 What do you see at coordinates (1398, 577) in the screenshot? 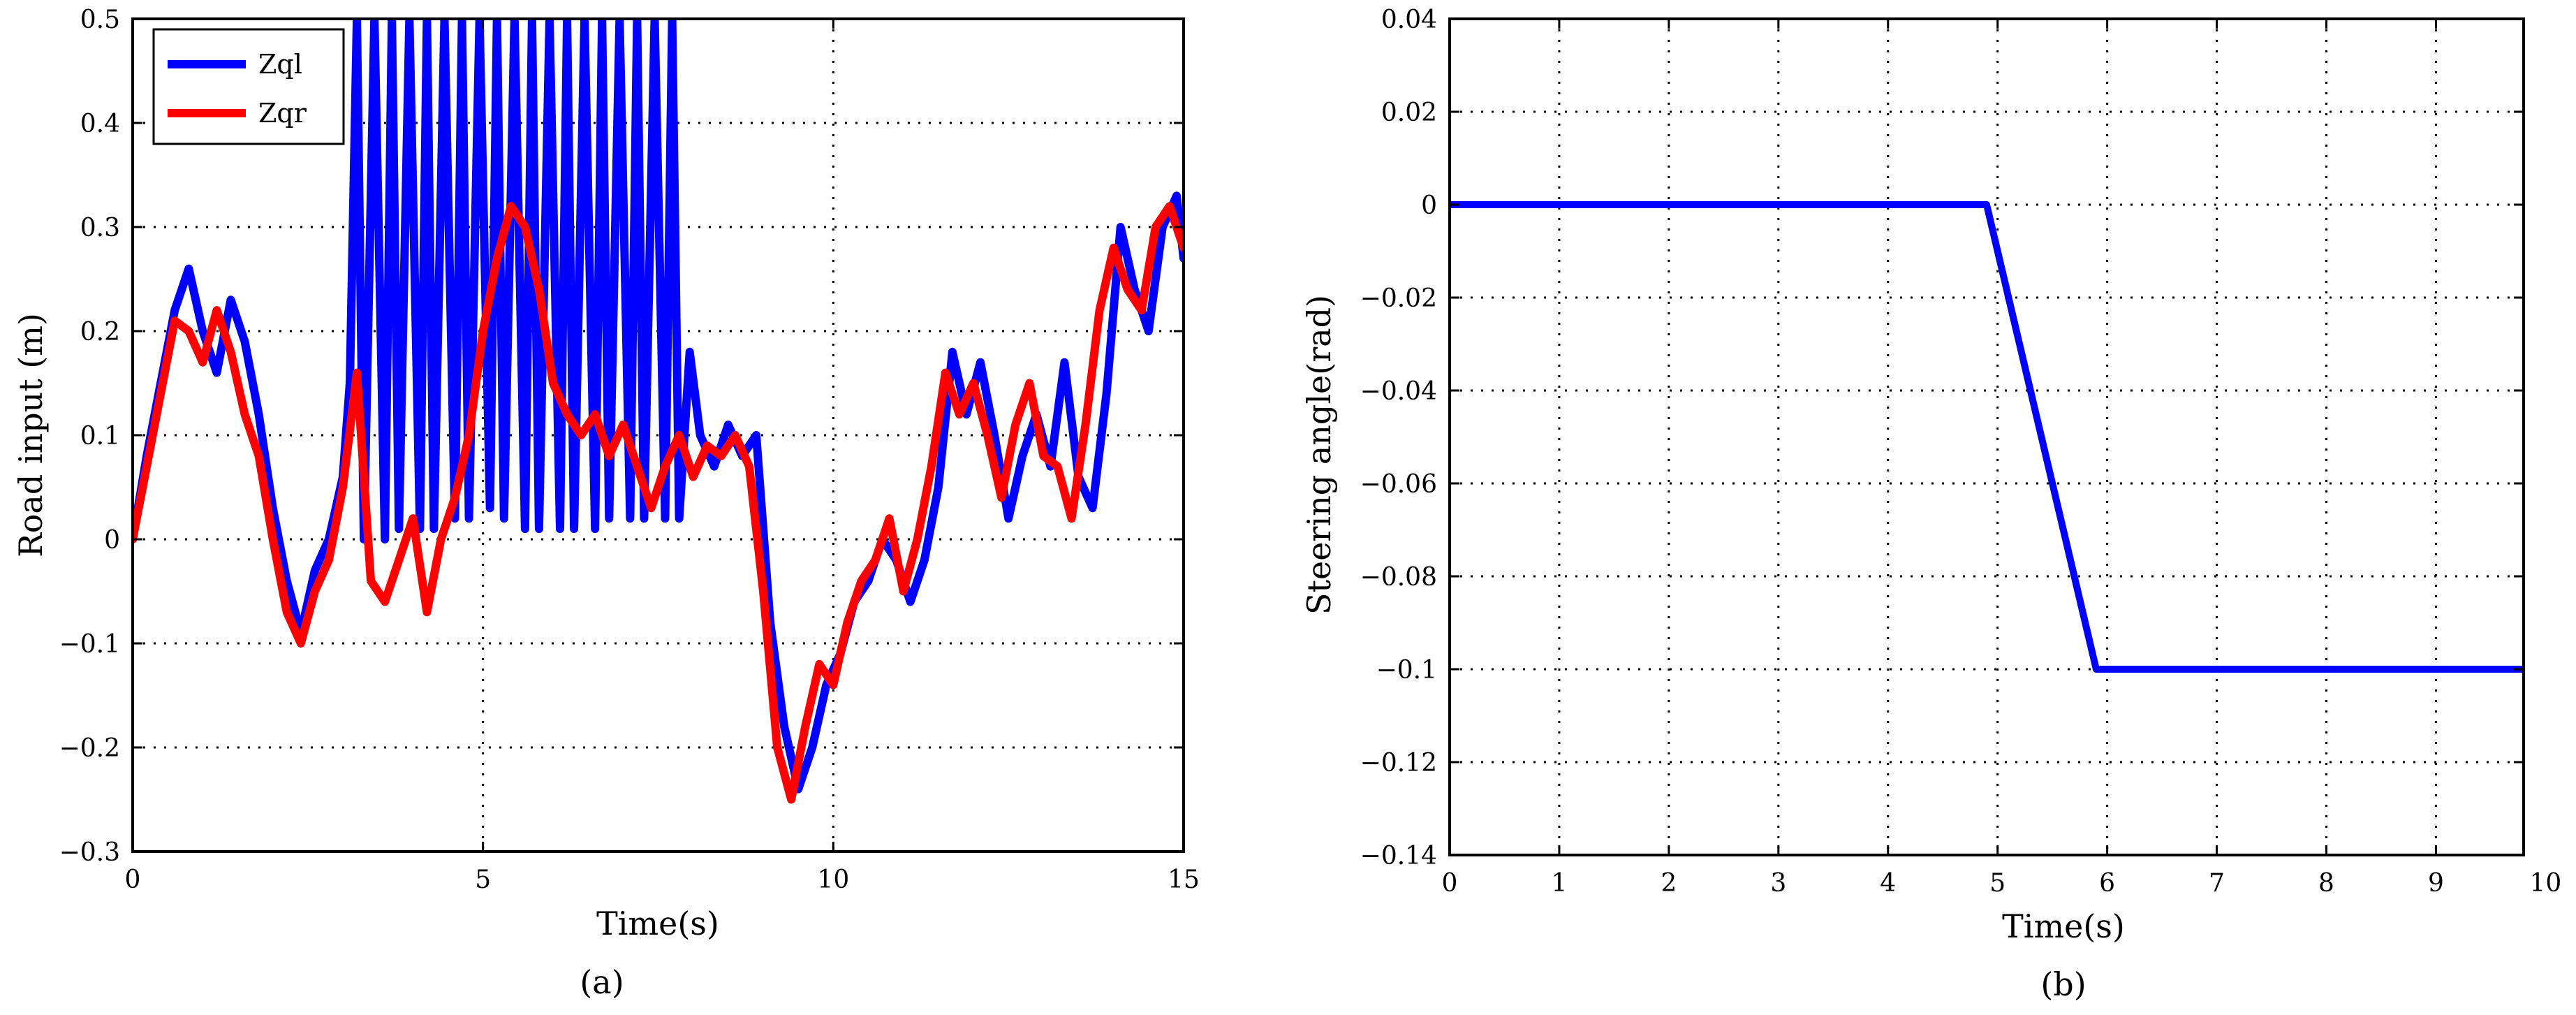
I see `y-tick-label: −0.08` at bounding box center [1398, 577].